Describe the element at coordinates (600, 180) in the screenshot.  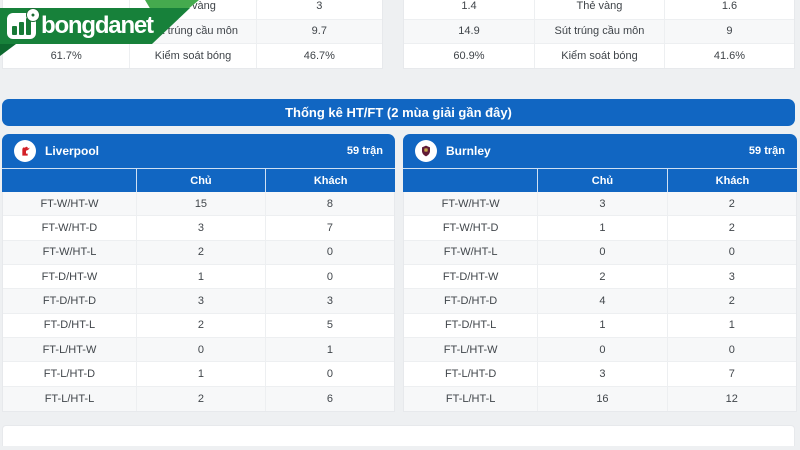
I see `table-column-header: Chủ Khách` at that location.